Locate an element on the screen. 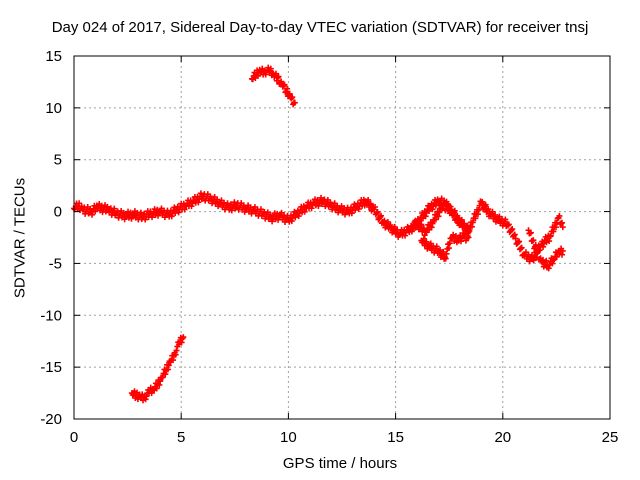  x-tick-label: 15 is located at coordinates (395, 437).